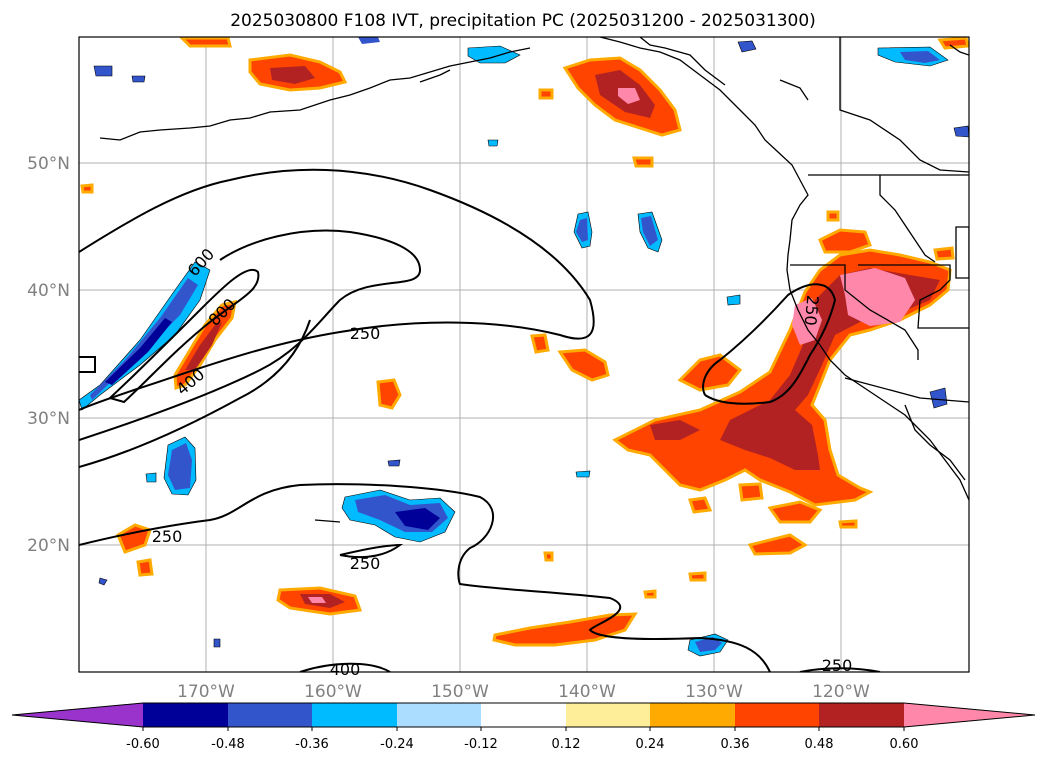  Describe the element at coordinates (523, 692) in the screenshot. I see `longitude-labels: 170°W 160°W 150°W 140°W 130°W 120°W` at that location.